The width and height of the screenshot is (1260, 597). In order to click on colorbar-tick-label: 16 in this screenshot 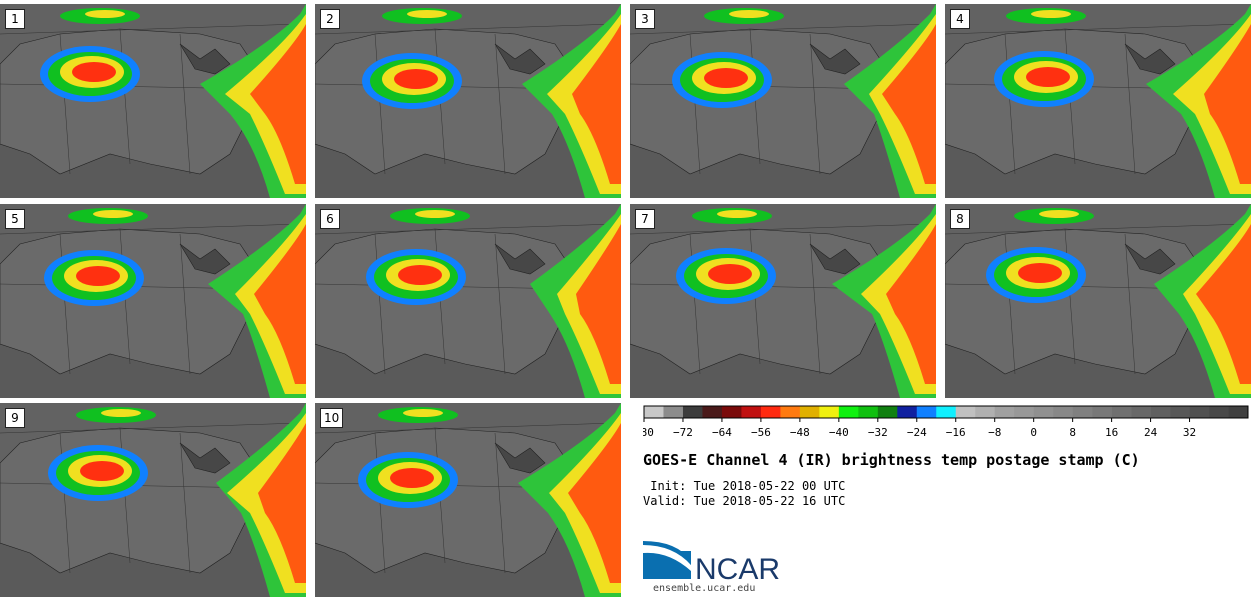, I will do `click(1111, 432)`.